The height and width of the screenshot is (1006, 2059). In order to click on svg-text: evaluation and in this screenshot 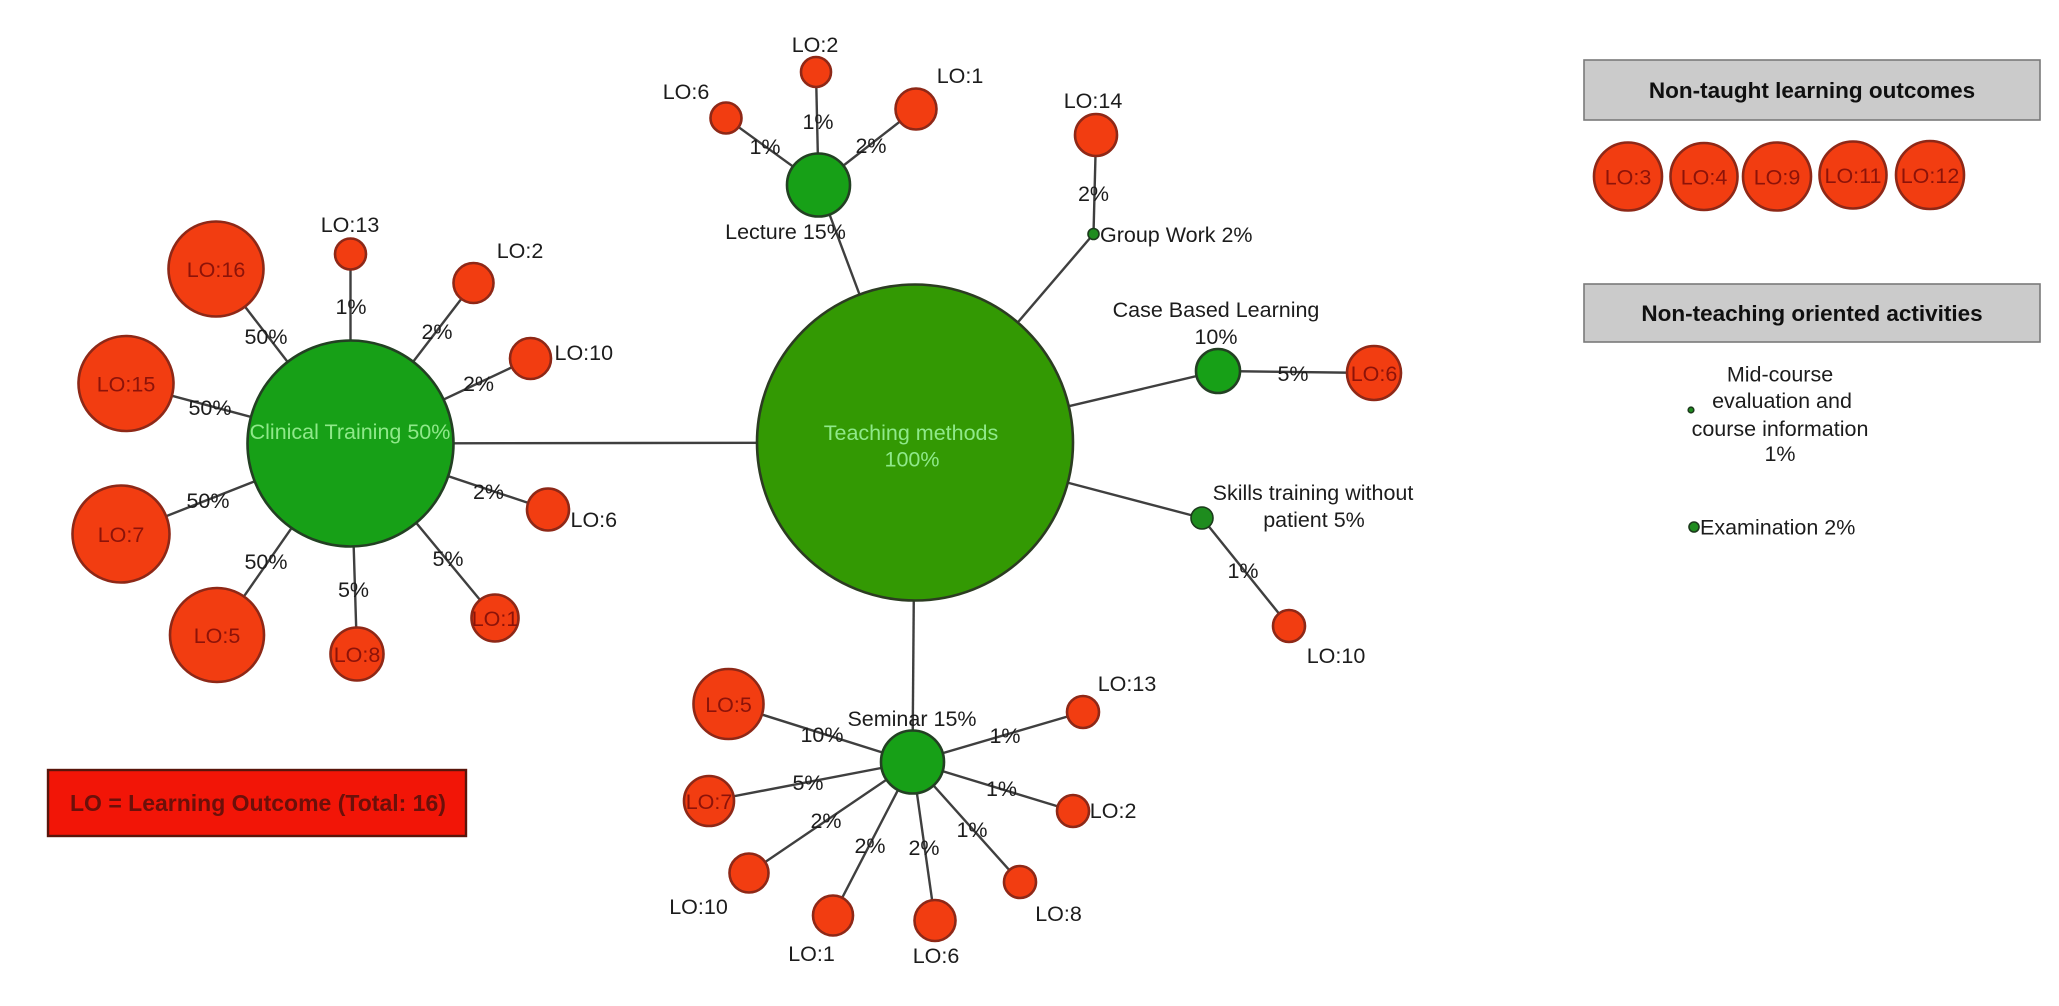, I will do `click(1782, 401)`.